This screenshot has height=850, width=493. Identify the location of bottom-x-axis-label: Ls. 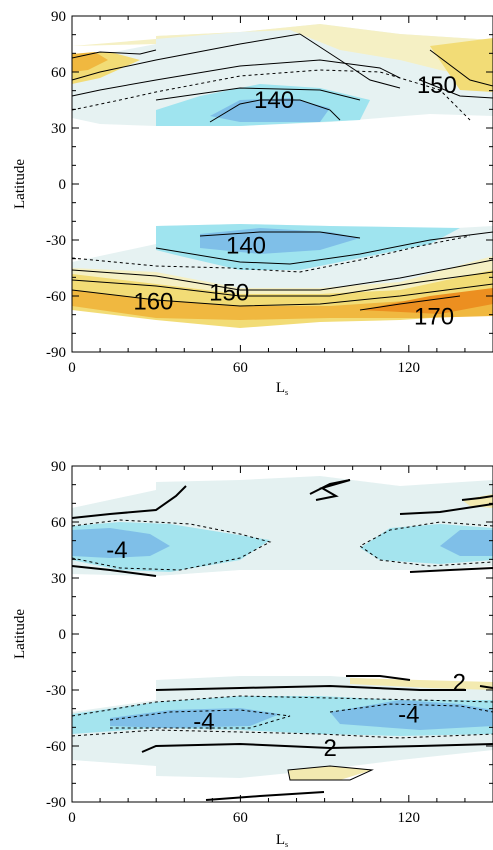
(282, 840).